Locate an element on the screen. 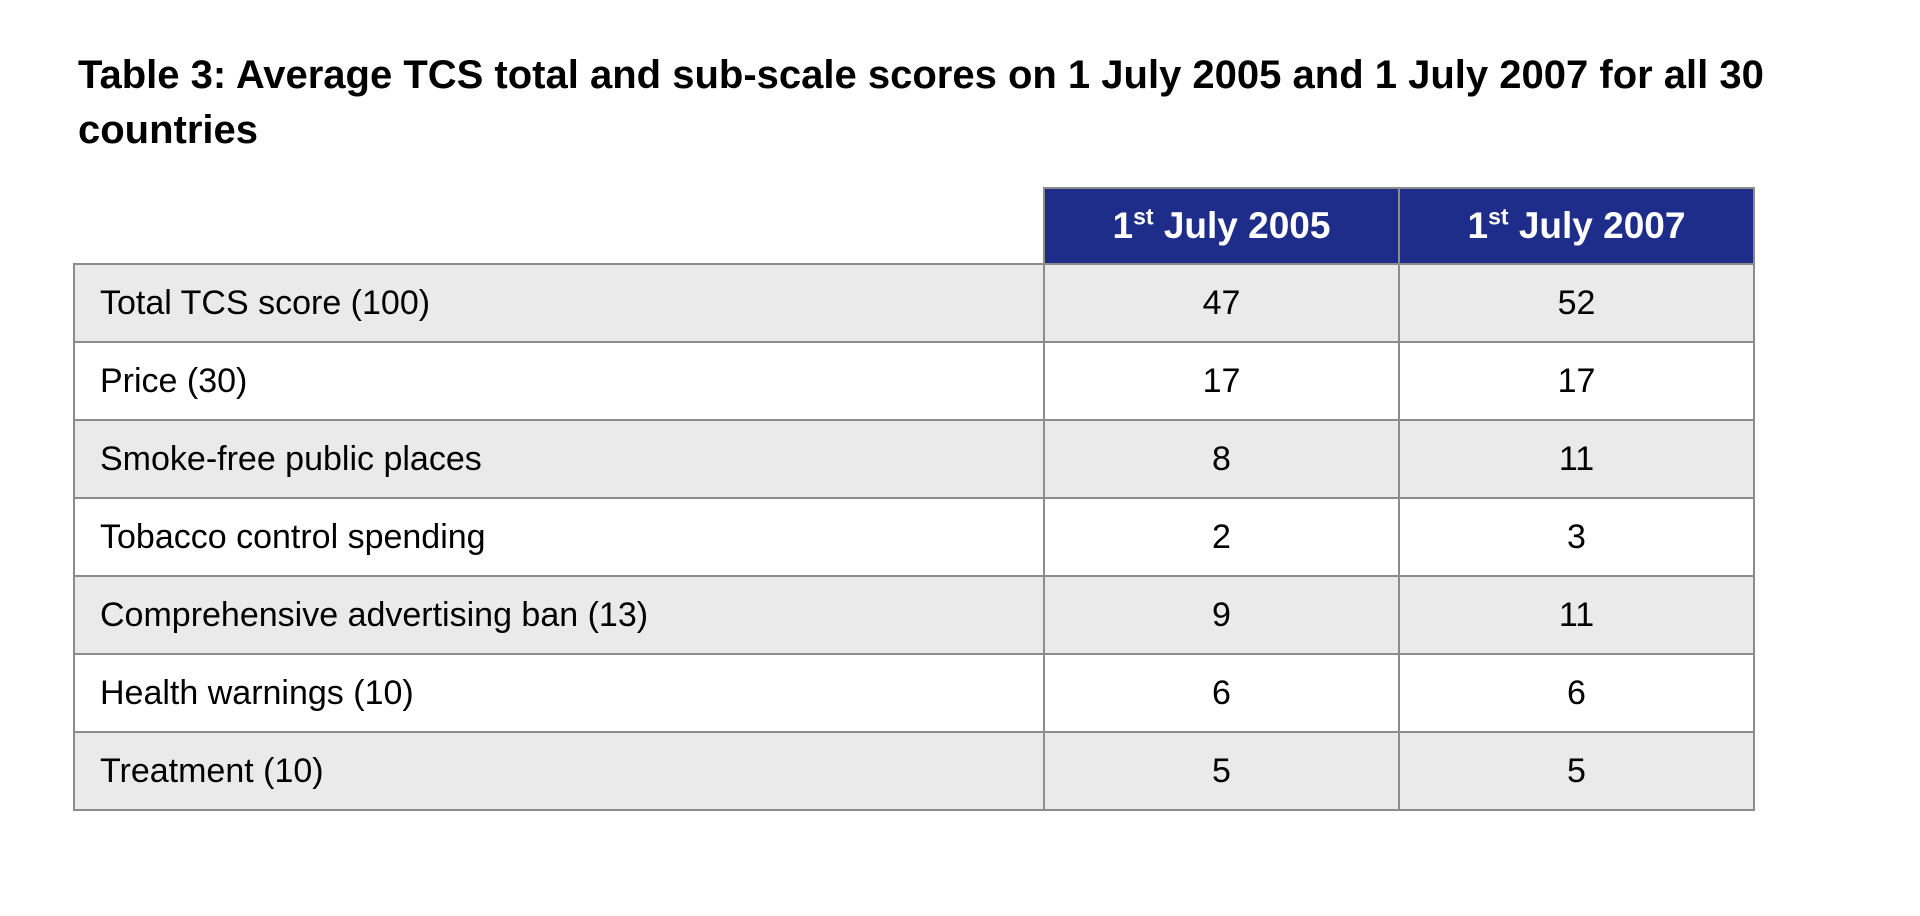 The image size is (1920, 916). table-row: Smoke-free public places 8 11 is located at coordinates (914, 459).